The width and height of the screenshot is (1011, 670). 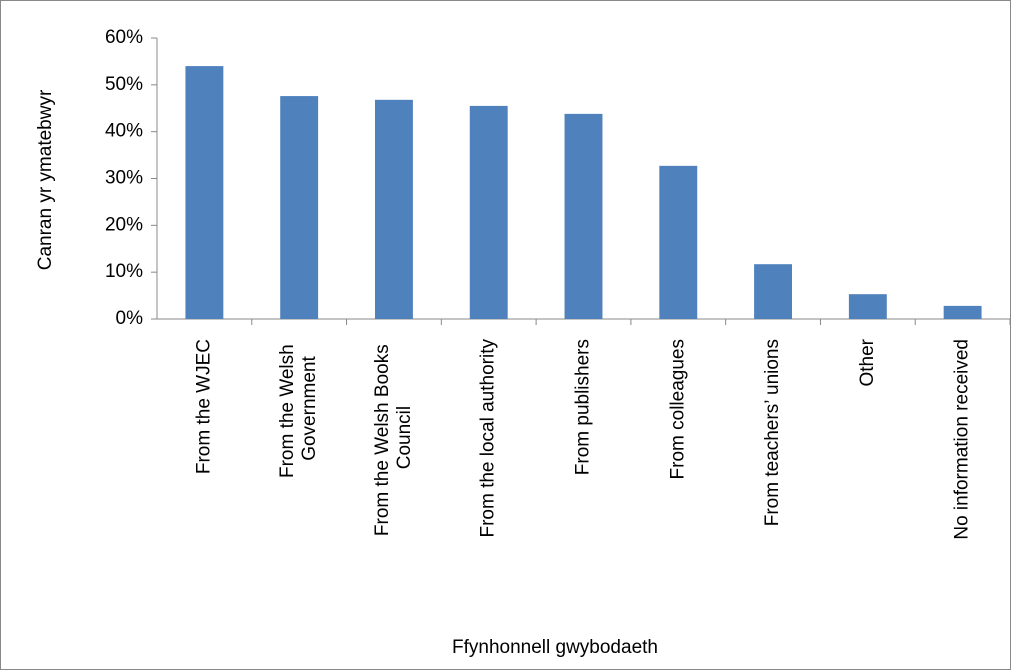 I want to click on x-tick-label: From colleagues, so click(x=677, y=409).